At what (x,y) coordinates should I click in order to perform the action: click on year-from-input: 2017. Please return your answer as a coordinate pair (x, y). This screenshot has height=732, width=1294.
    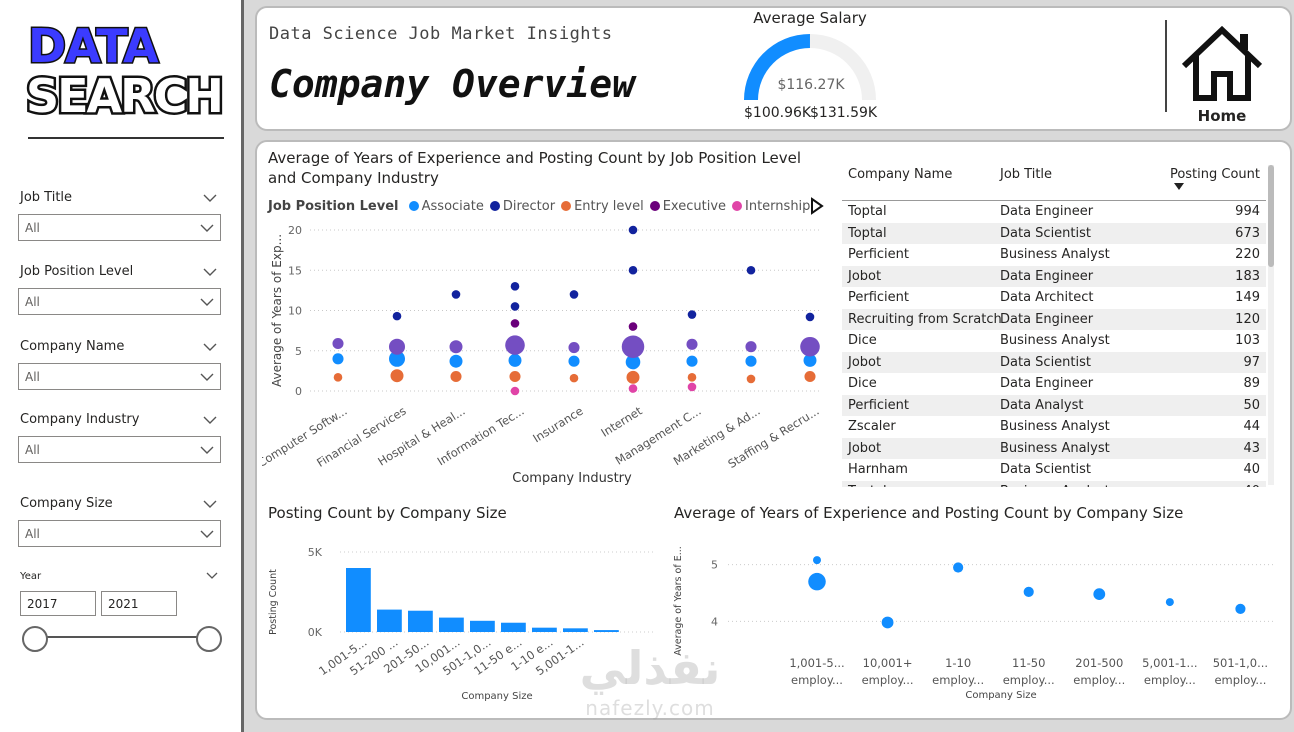
    Looking at the image, I should click on (58, 603).